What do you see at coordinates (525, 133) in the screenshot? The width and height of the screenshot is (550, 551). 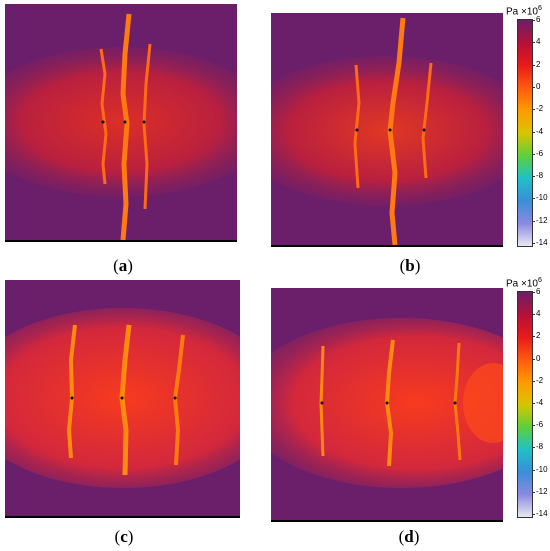 I see `colorbar-top` at bounding box center [525, 133].